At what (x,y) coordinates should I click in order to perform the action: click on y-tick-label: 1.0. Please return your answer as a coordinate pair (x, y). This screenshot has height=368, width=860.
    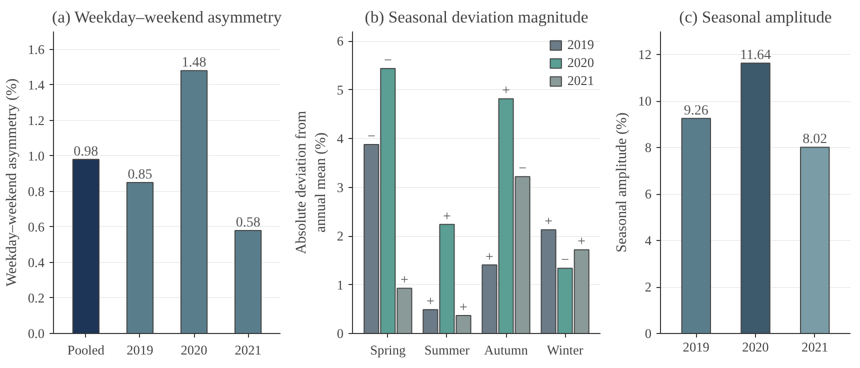
    Looking at the image, I should click on (36, 156).